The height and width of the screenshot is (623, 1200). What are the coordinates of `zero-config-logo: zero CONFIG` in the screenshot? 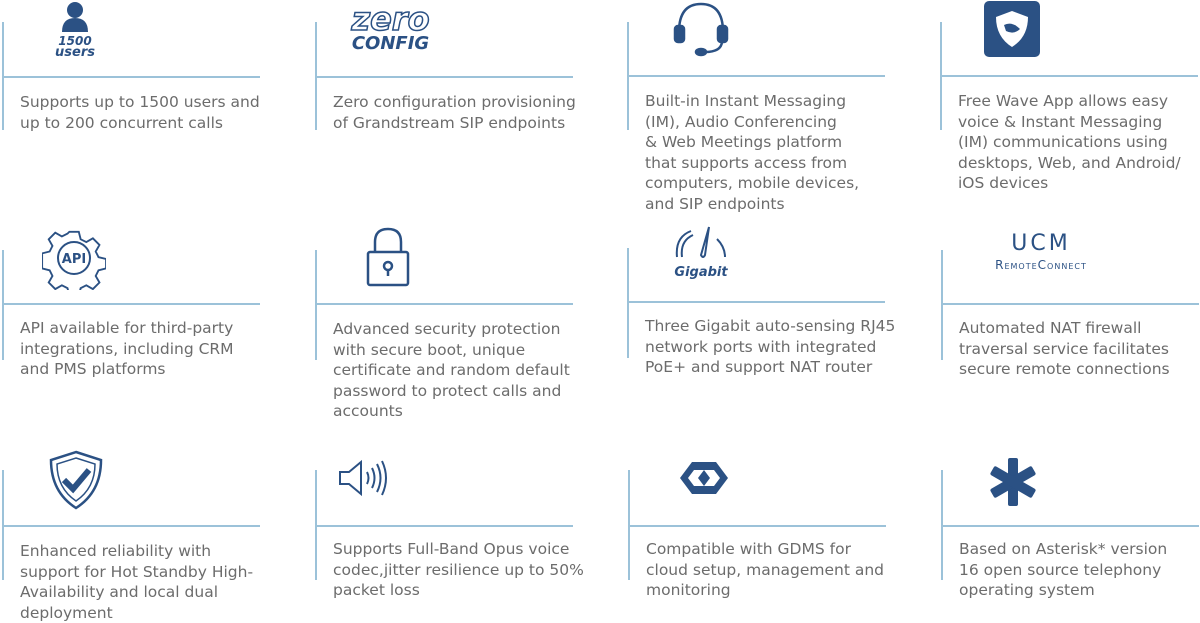 It's located at (390, 27).